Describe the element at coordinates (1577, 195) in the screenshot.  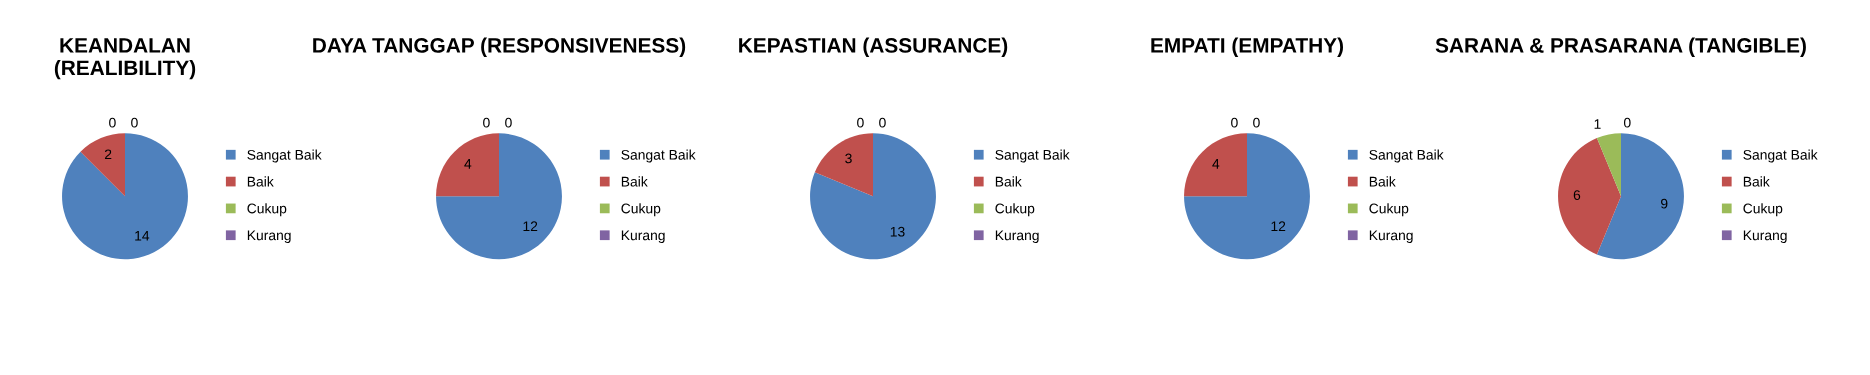
I see `data-label: 6` at that location.